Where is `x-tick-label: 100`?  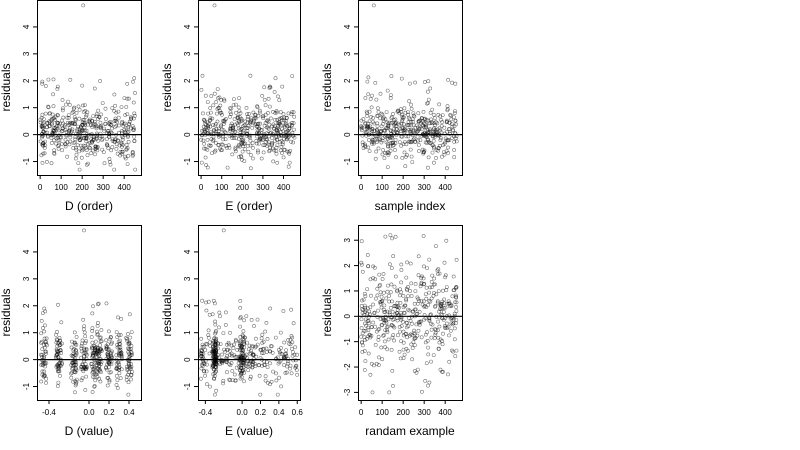 x-tick-label: 100 is located at coordinates (382, 412).